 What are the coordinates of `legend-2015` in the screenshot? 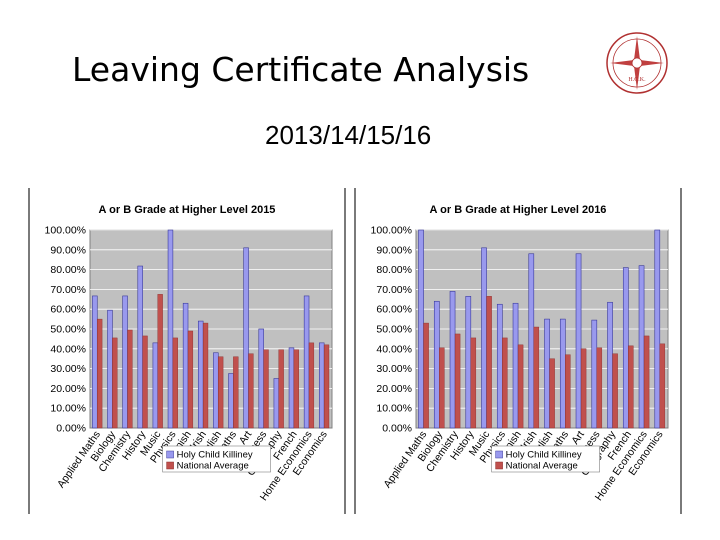 It's located at (216, 459).